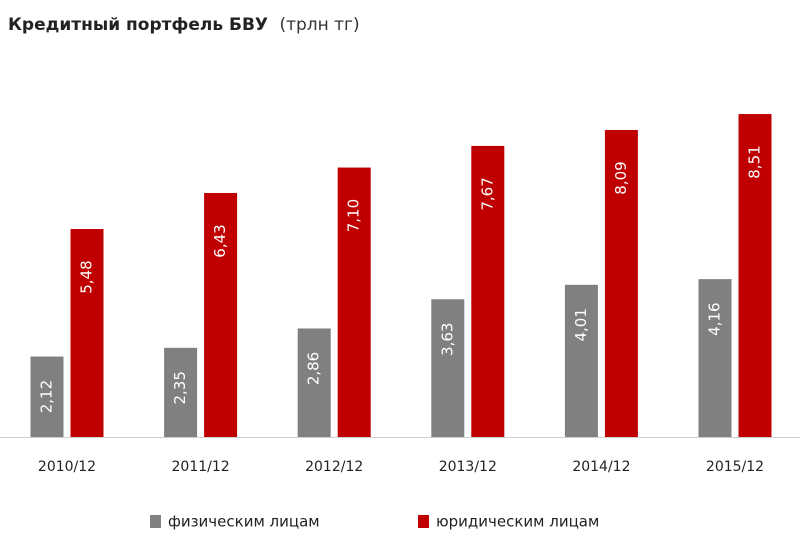  Describe the element at coordinates (220, 240) in the screenshot. I see `value-label: 6,43` at that location.